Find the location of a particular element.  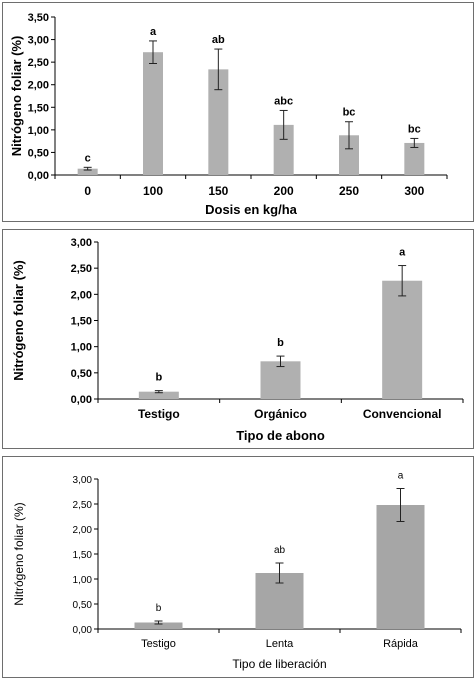

x-category-label: Orgánico is located at coordinates (280, 414).